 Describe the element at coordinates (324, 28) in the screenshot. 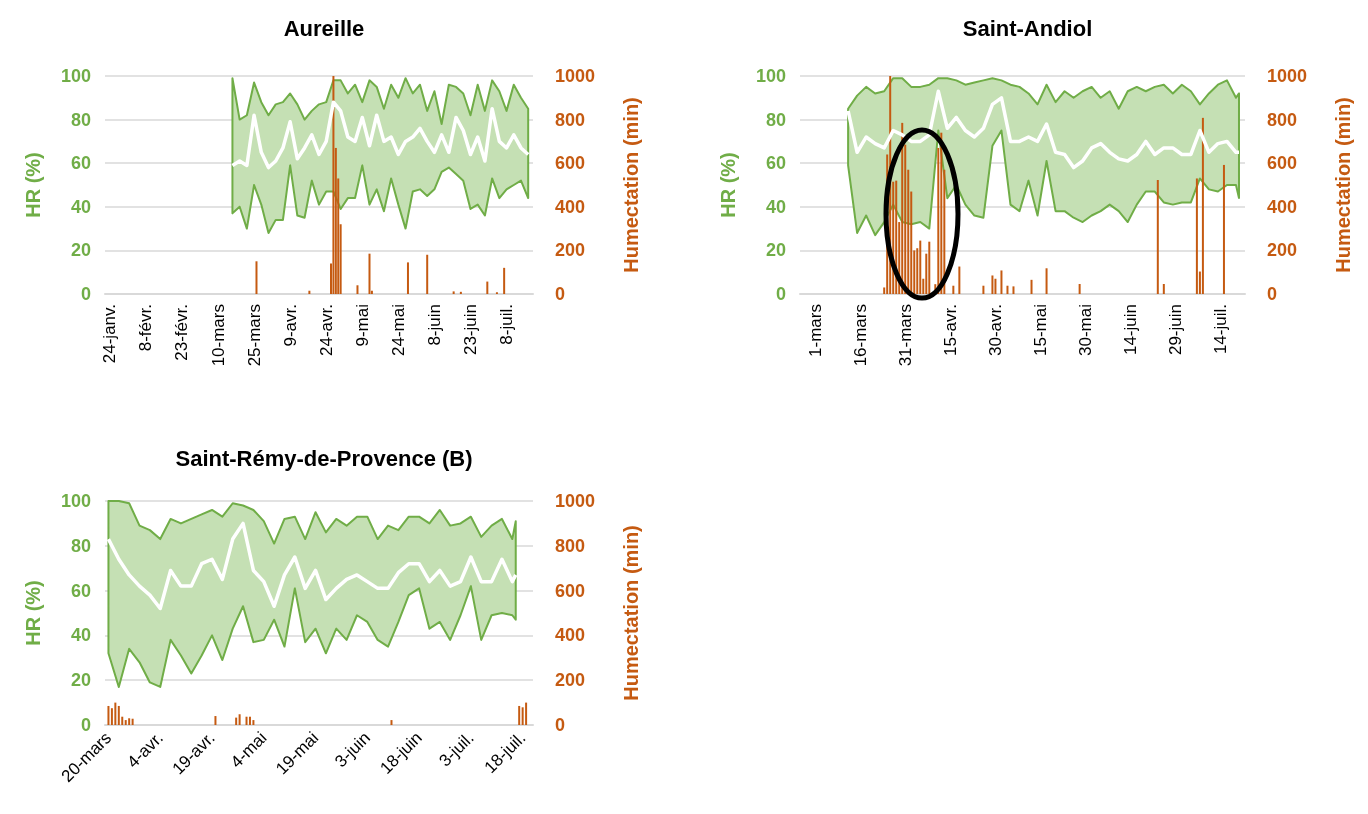

I see `chart-title: Aureille` at that location.